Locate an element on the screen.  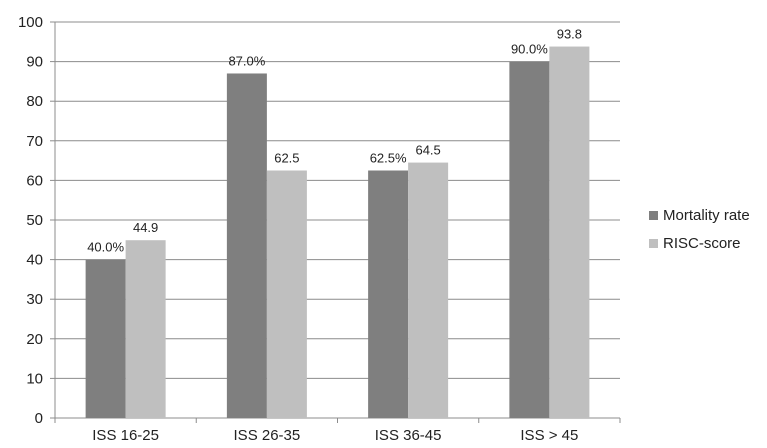
x-tick-label: ISS > 45 is located at coordinates (549, 435).